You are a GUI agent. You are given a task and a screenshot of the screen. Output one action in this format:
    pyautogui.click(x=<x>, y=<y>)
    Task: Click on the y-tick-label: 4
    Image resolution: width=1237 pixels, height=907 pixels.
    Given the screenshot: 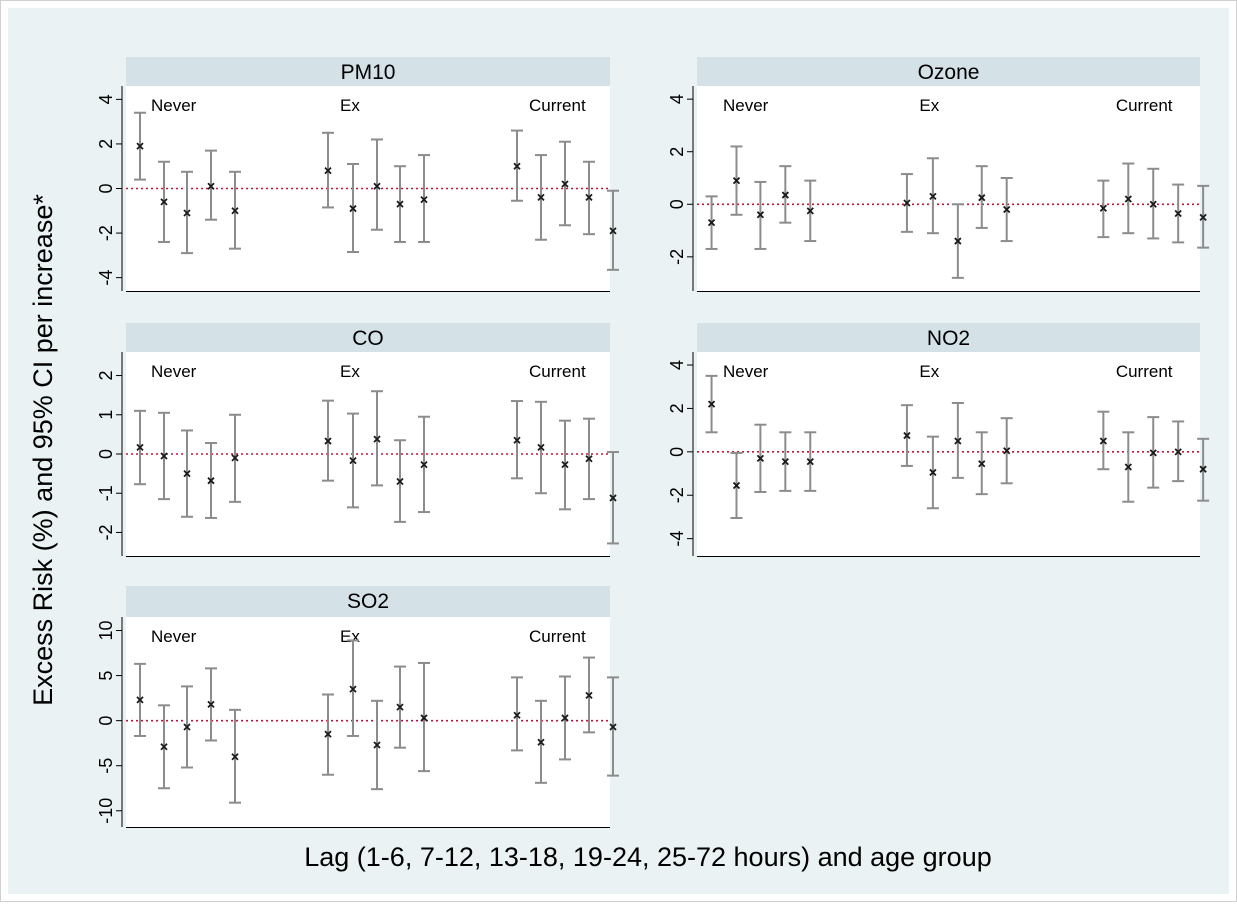 What is the action you would take?
    pyautogui.click(x=677, y=365)
    